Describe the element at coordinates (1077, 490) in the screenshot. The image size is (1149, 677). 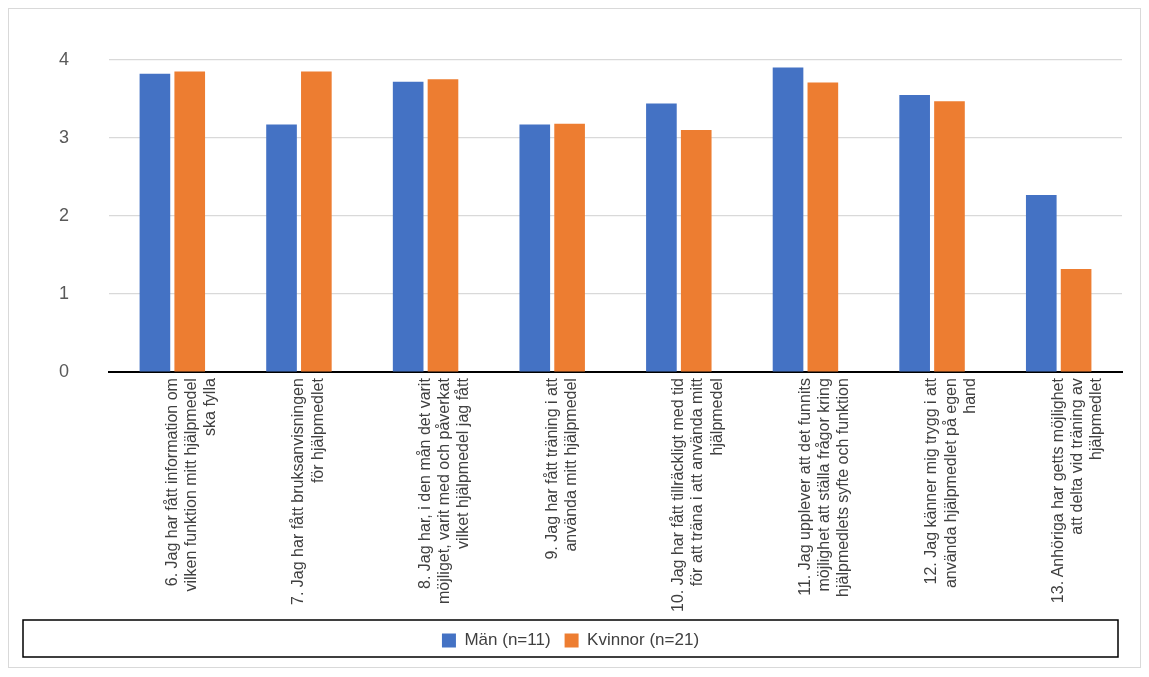
I see `x-tick-label: 13. Anhöriga har getts möjlighet att delta vid träning av hjälpmedlet` at that location.